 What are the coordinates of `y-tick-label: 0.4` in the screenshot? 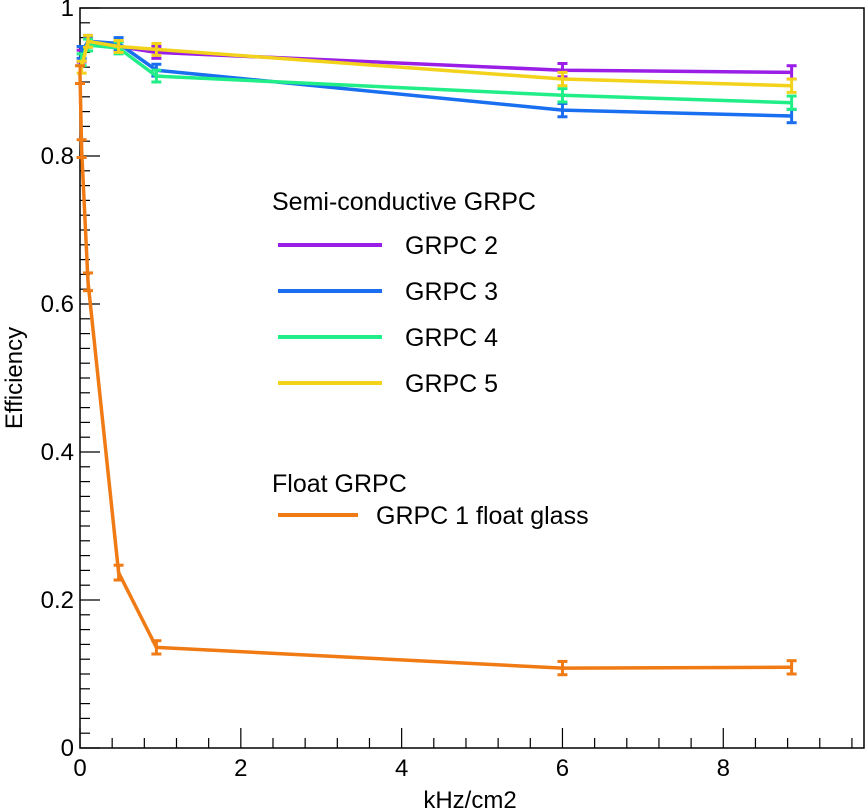 It's located at (57, 452).